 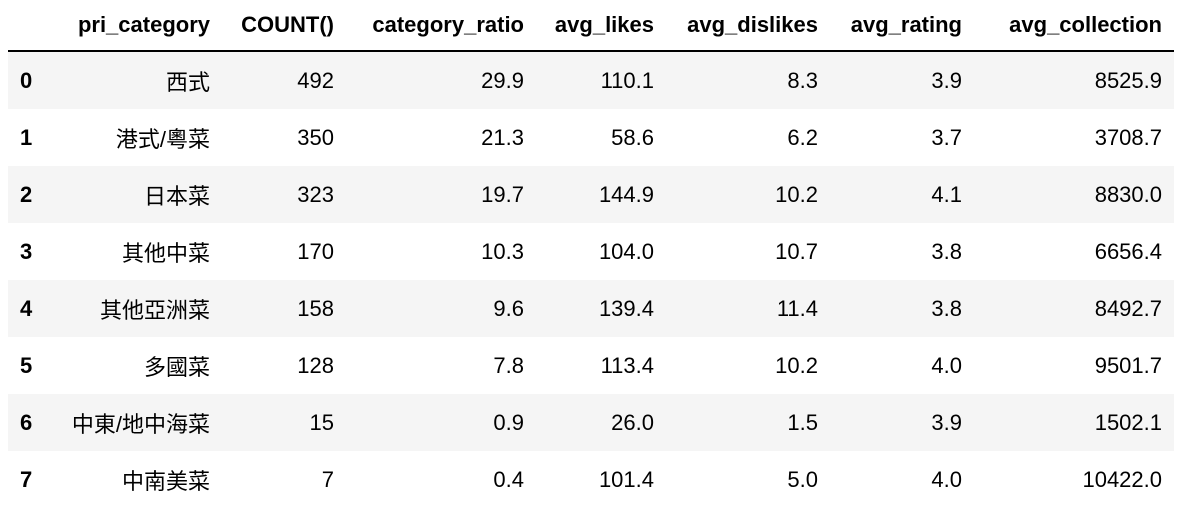 What do you see at coordinates (508, 479) in the screenshot?
I see `cell-category-ratio: 0.4` at bounding box center [508, 479].